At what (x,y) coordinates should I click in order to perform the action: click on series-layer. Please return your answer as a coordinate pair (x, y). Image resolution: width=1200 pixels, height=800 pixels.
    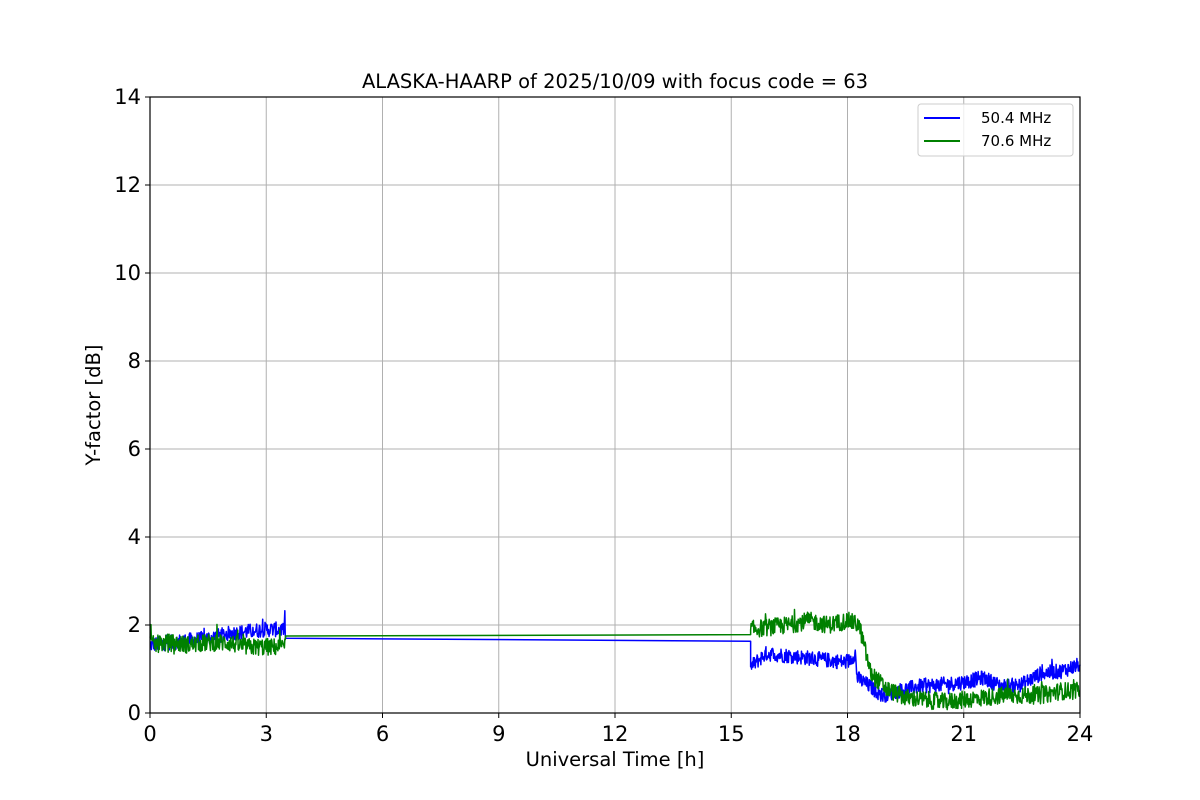
    Looking at the image, I should click on (615, 659).